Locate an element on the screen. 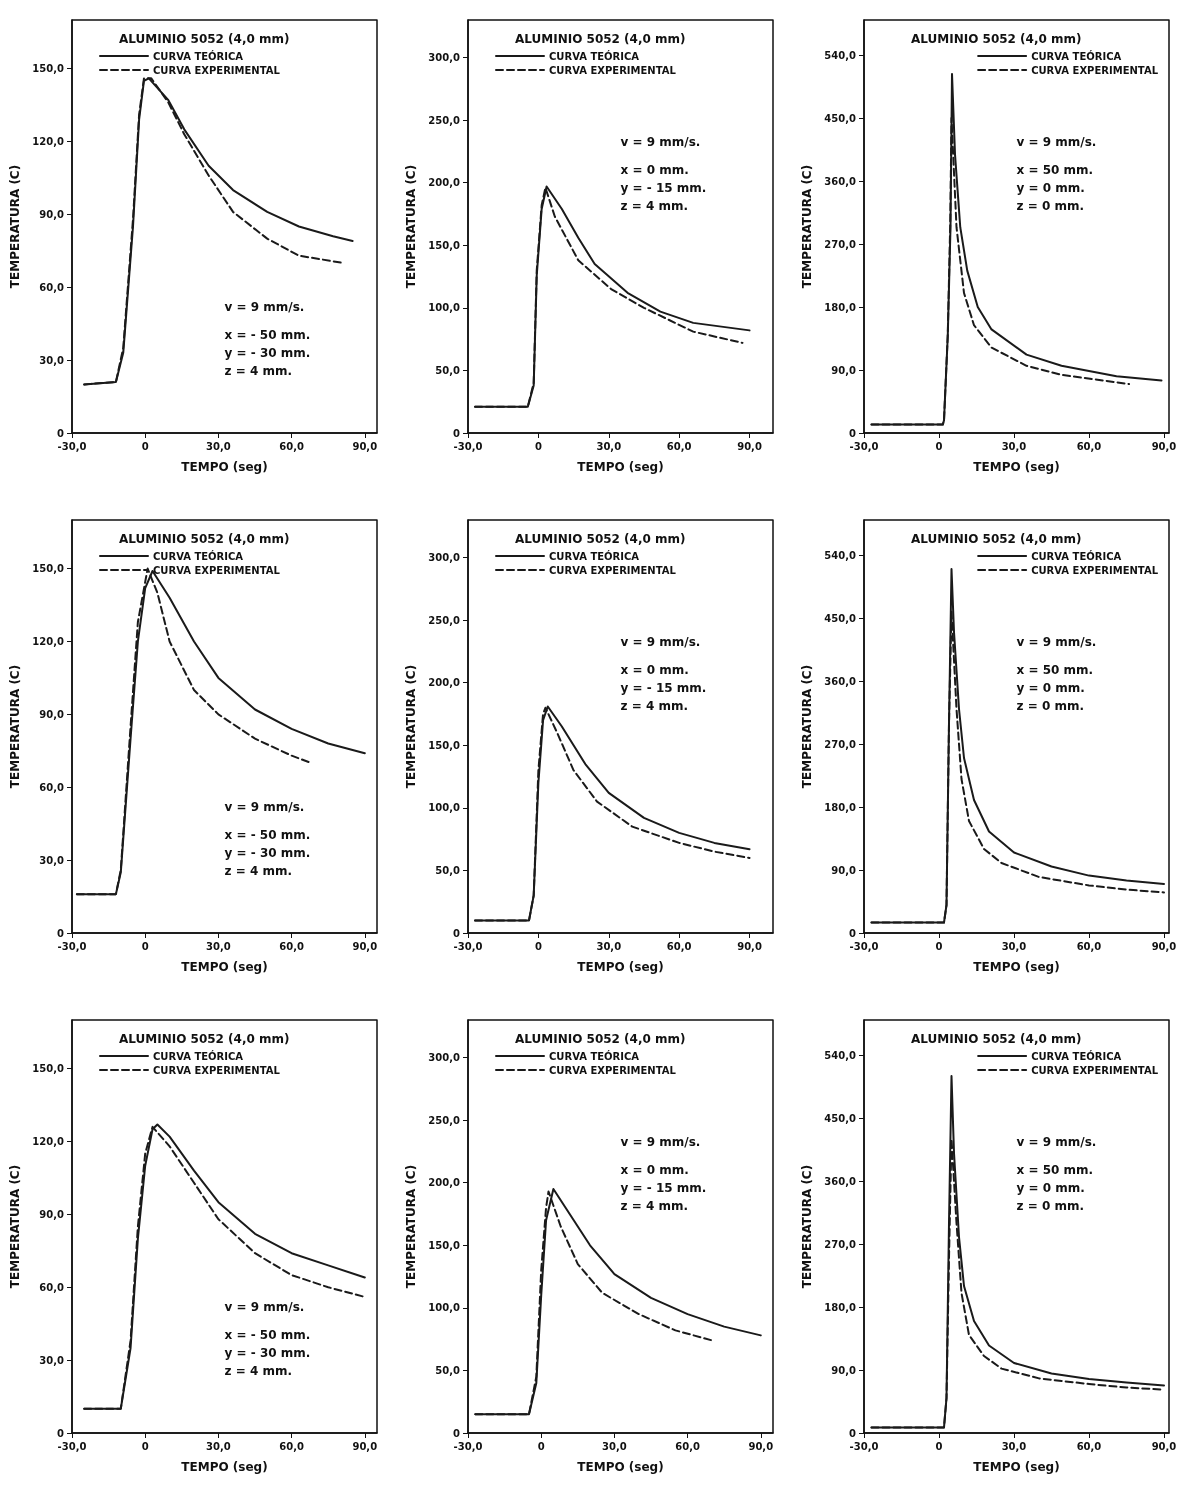 This screenshot has height=1499, width=1187. y-tick-label: 100,0 is located at coordinates (444, 308).